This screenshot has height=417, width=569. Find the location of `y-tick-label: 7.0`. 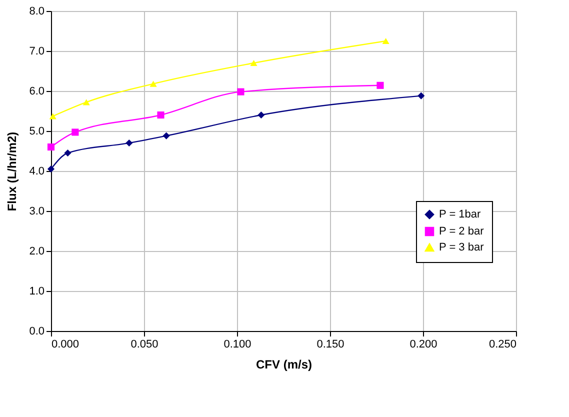

y-tick-label: 7.0 is located at coordinates (36, 52).